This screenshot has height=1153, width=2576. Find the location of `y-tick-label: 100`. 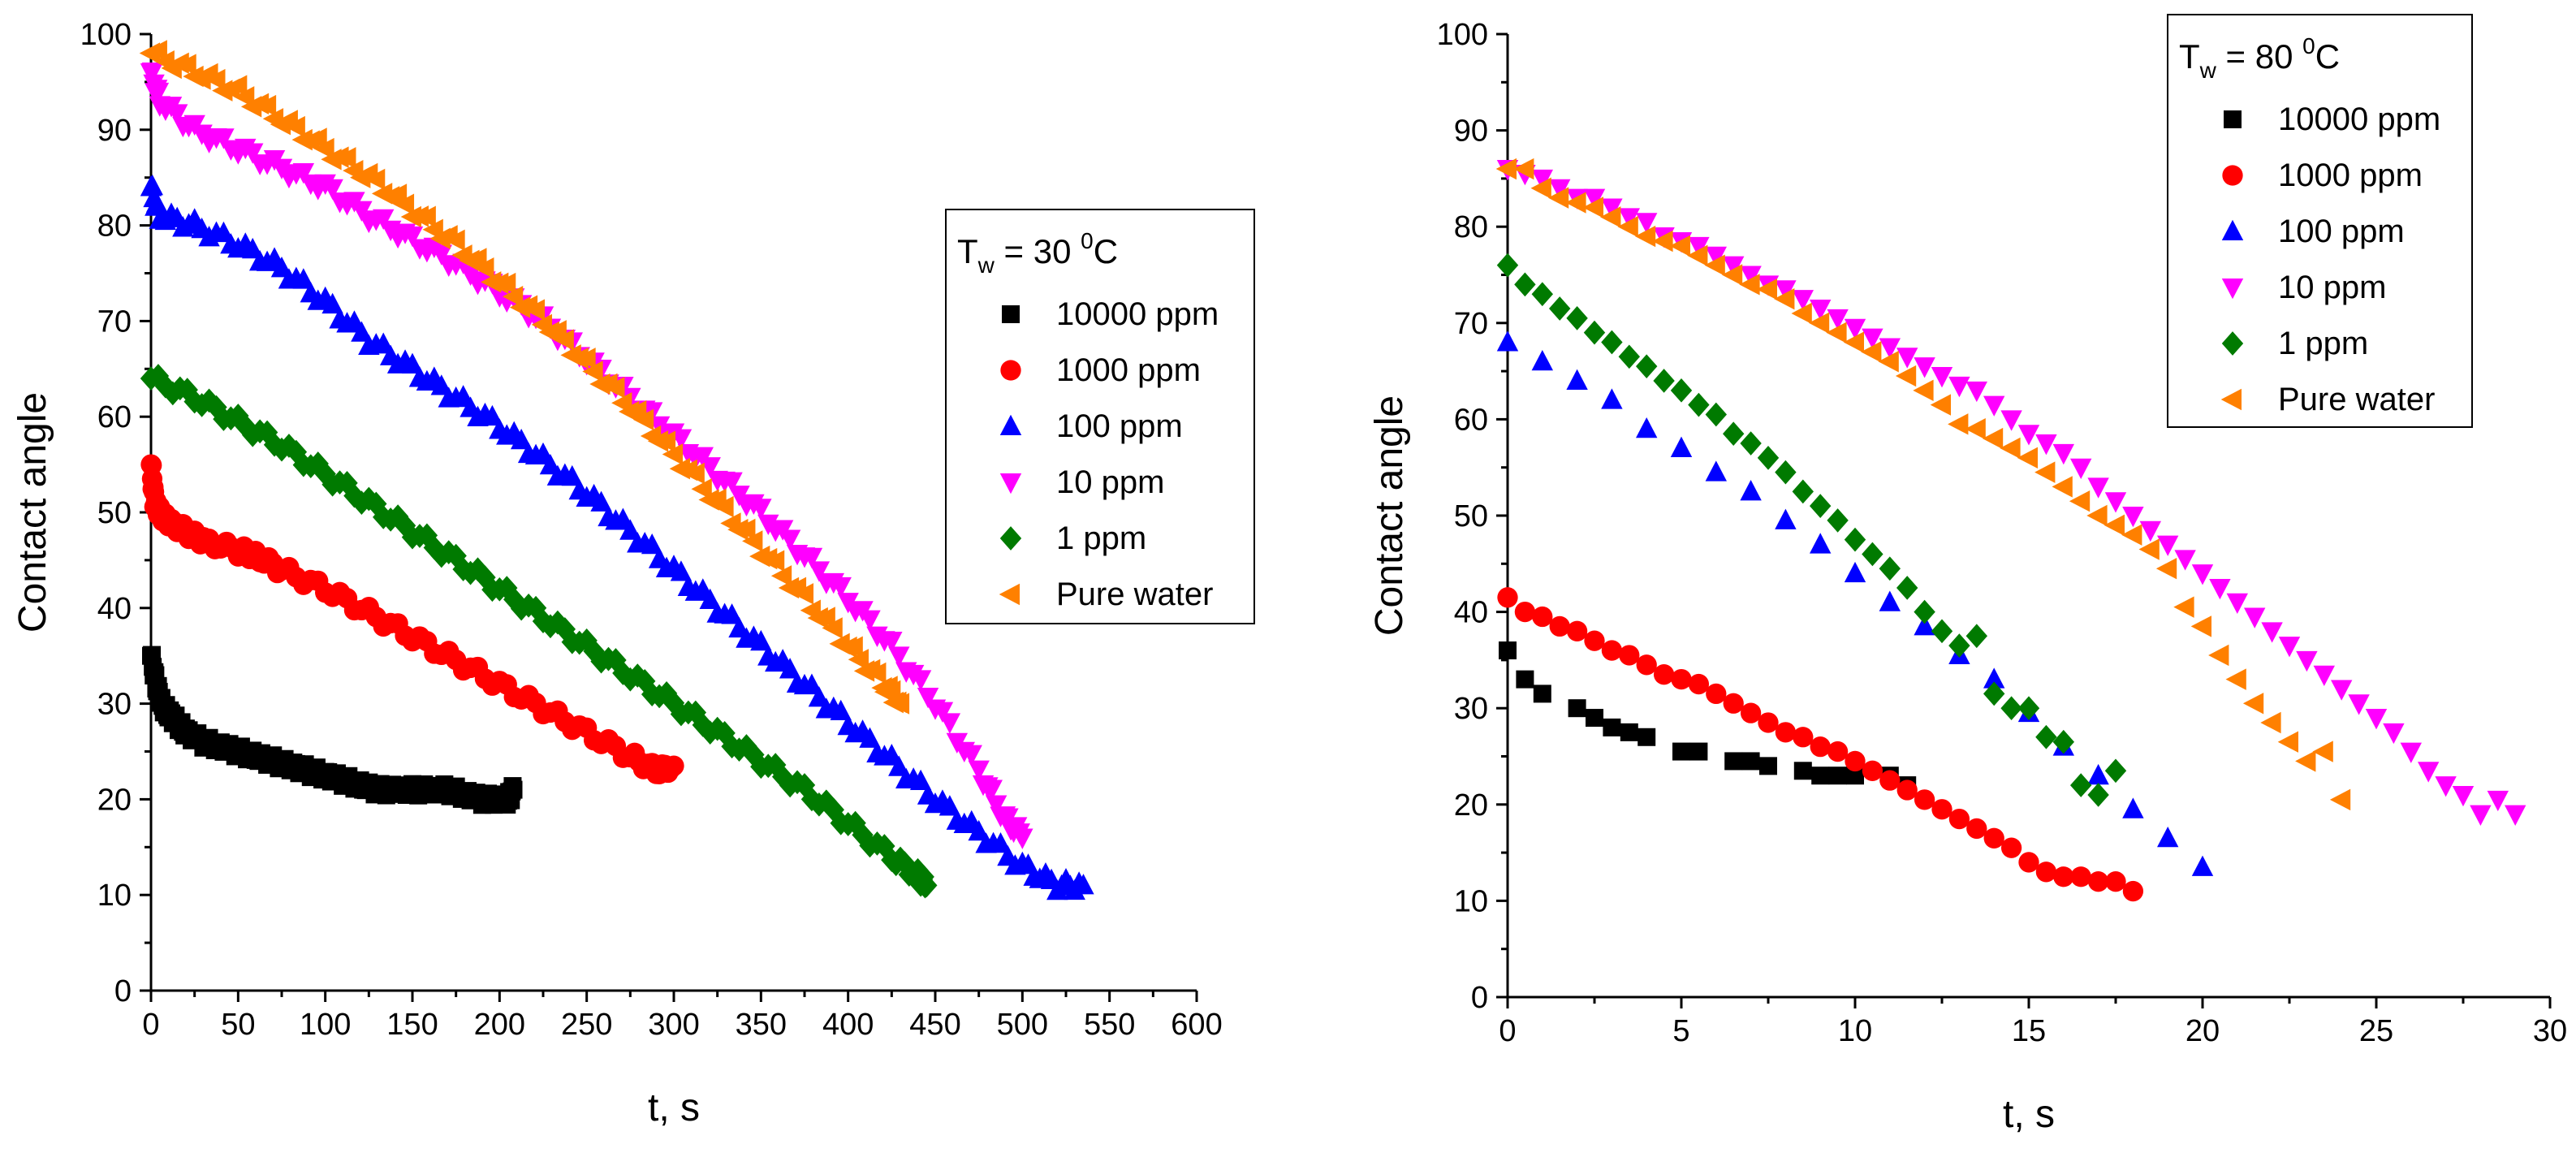

y-tick-label: 100 is located at coordinates (106, 35).